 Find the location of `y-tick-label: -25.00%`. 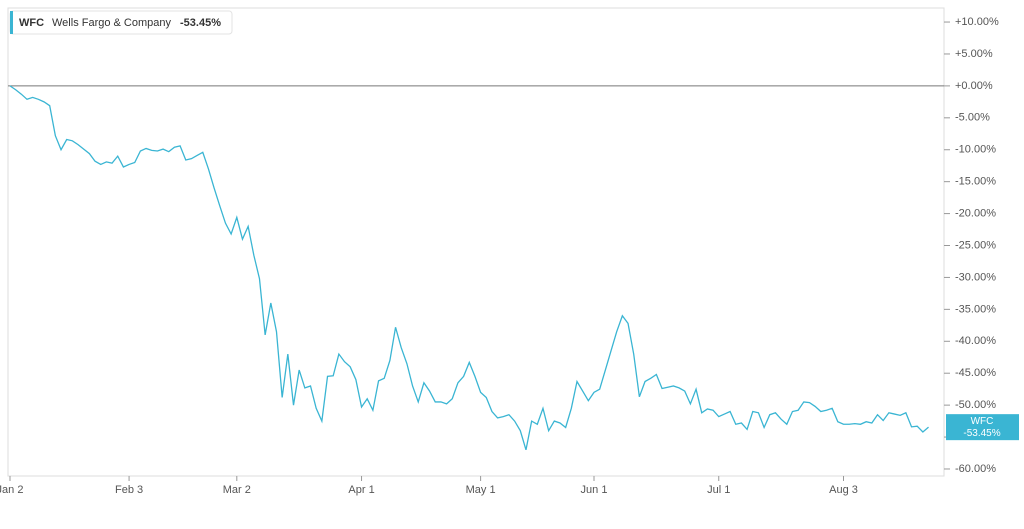

y-tick-label: -25.00% is located at coordinates (975, 245).